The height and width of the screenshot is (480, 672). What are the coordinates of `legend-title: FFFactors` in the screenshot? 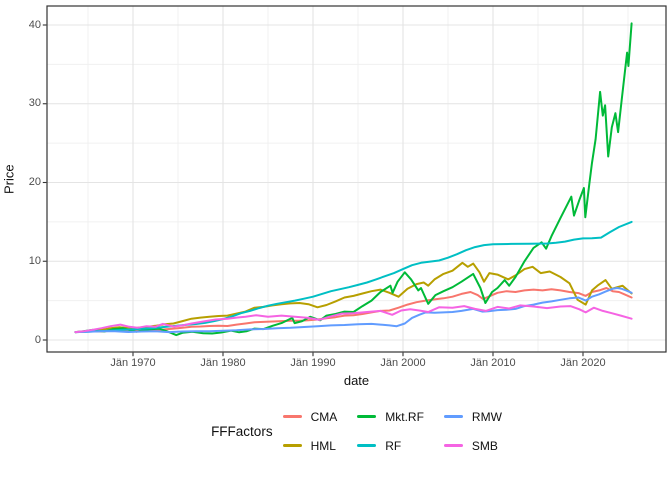 It's located at (242, 431).